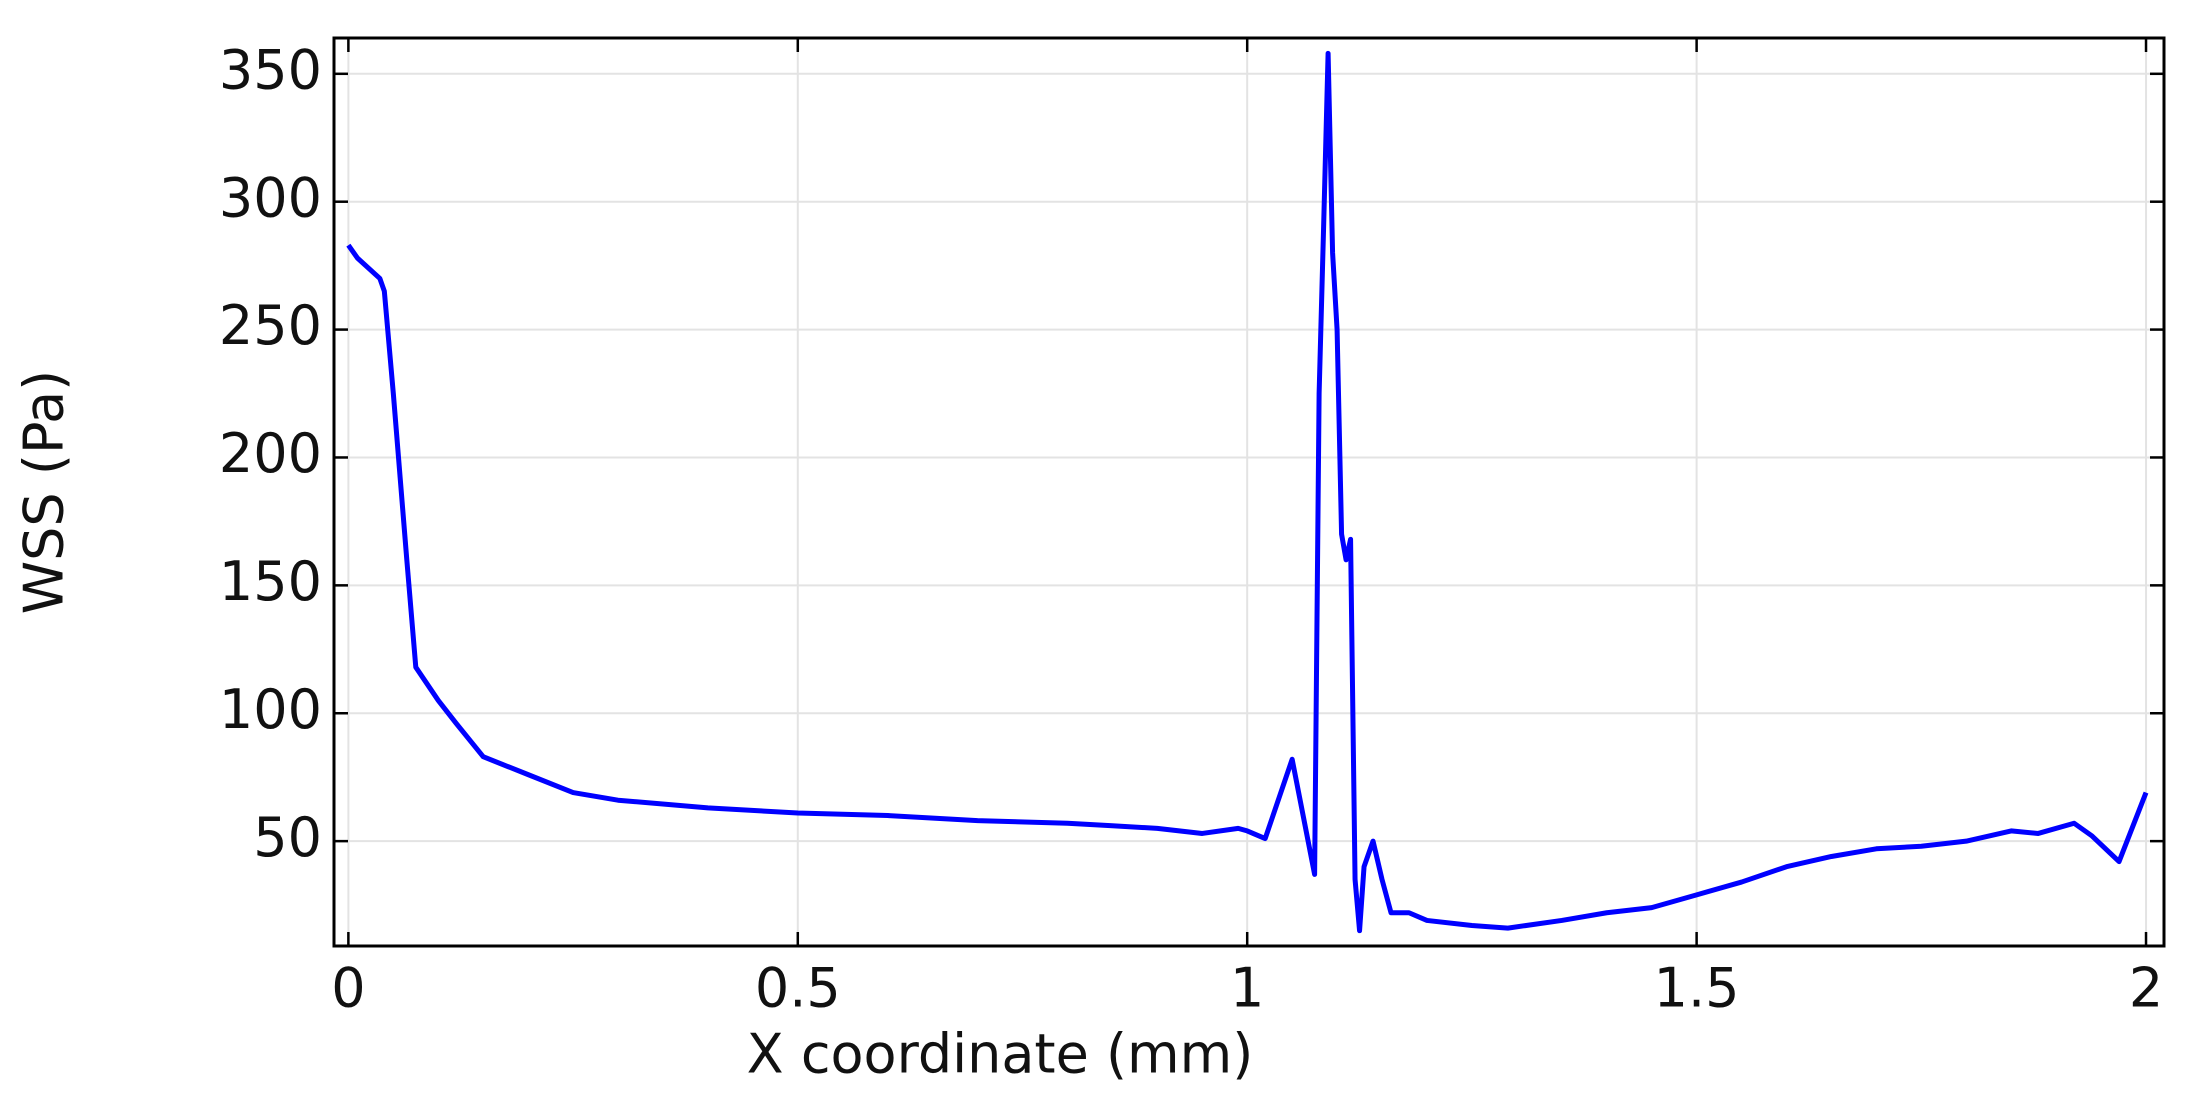 This screenshot has width=2197, height=1113. I want to click on y-tick-label: 300, so click(270, 197).